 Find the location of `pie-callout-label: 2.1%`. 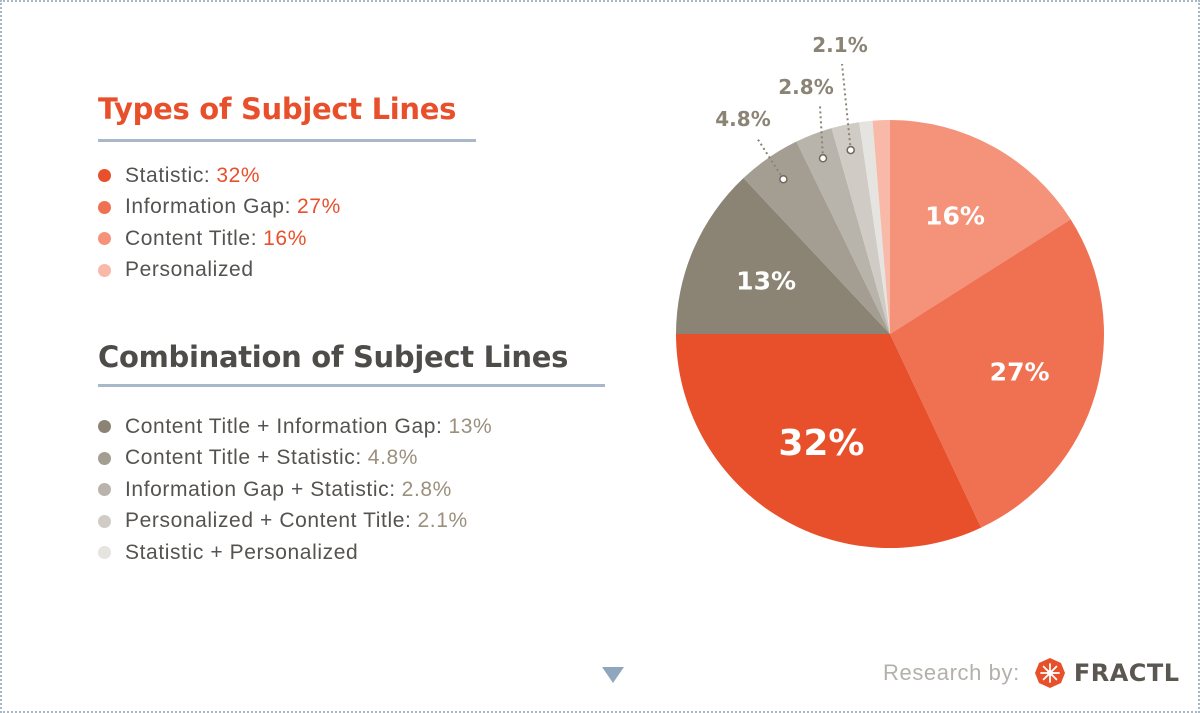

pie-callout-label: 2.1% is located at coordinates (839, 45).